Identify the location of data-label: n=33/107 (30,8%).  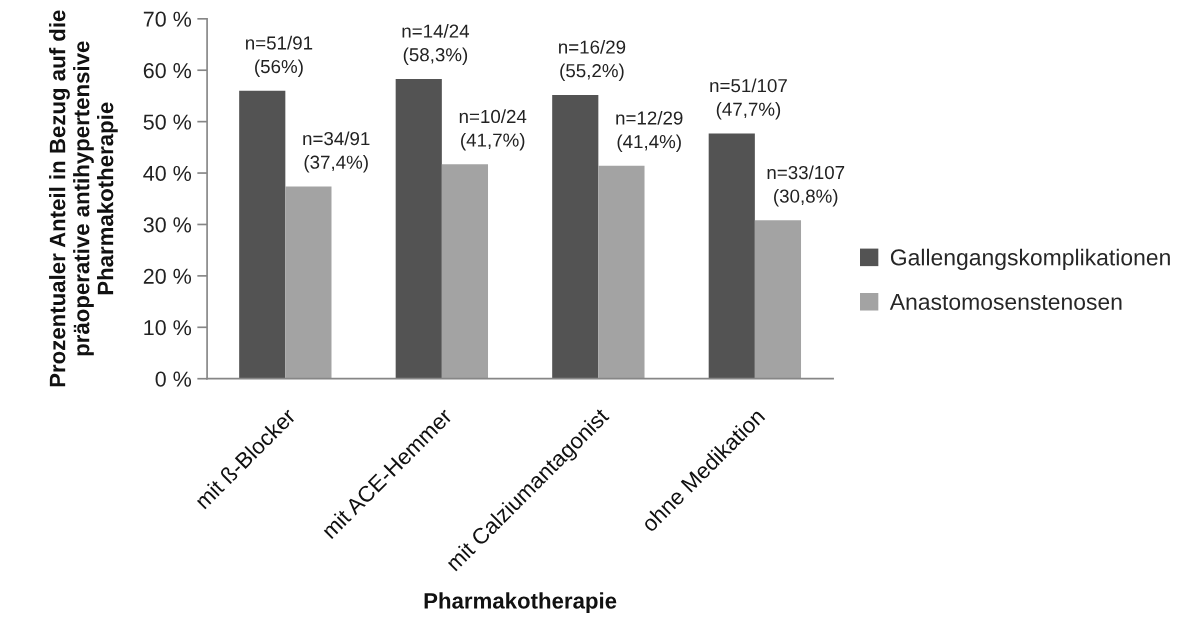
(806, 186).